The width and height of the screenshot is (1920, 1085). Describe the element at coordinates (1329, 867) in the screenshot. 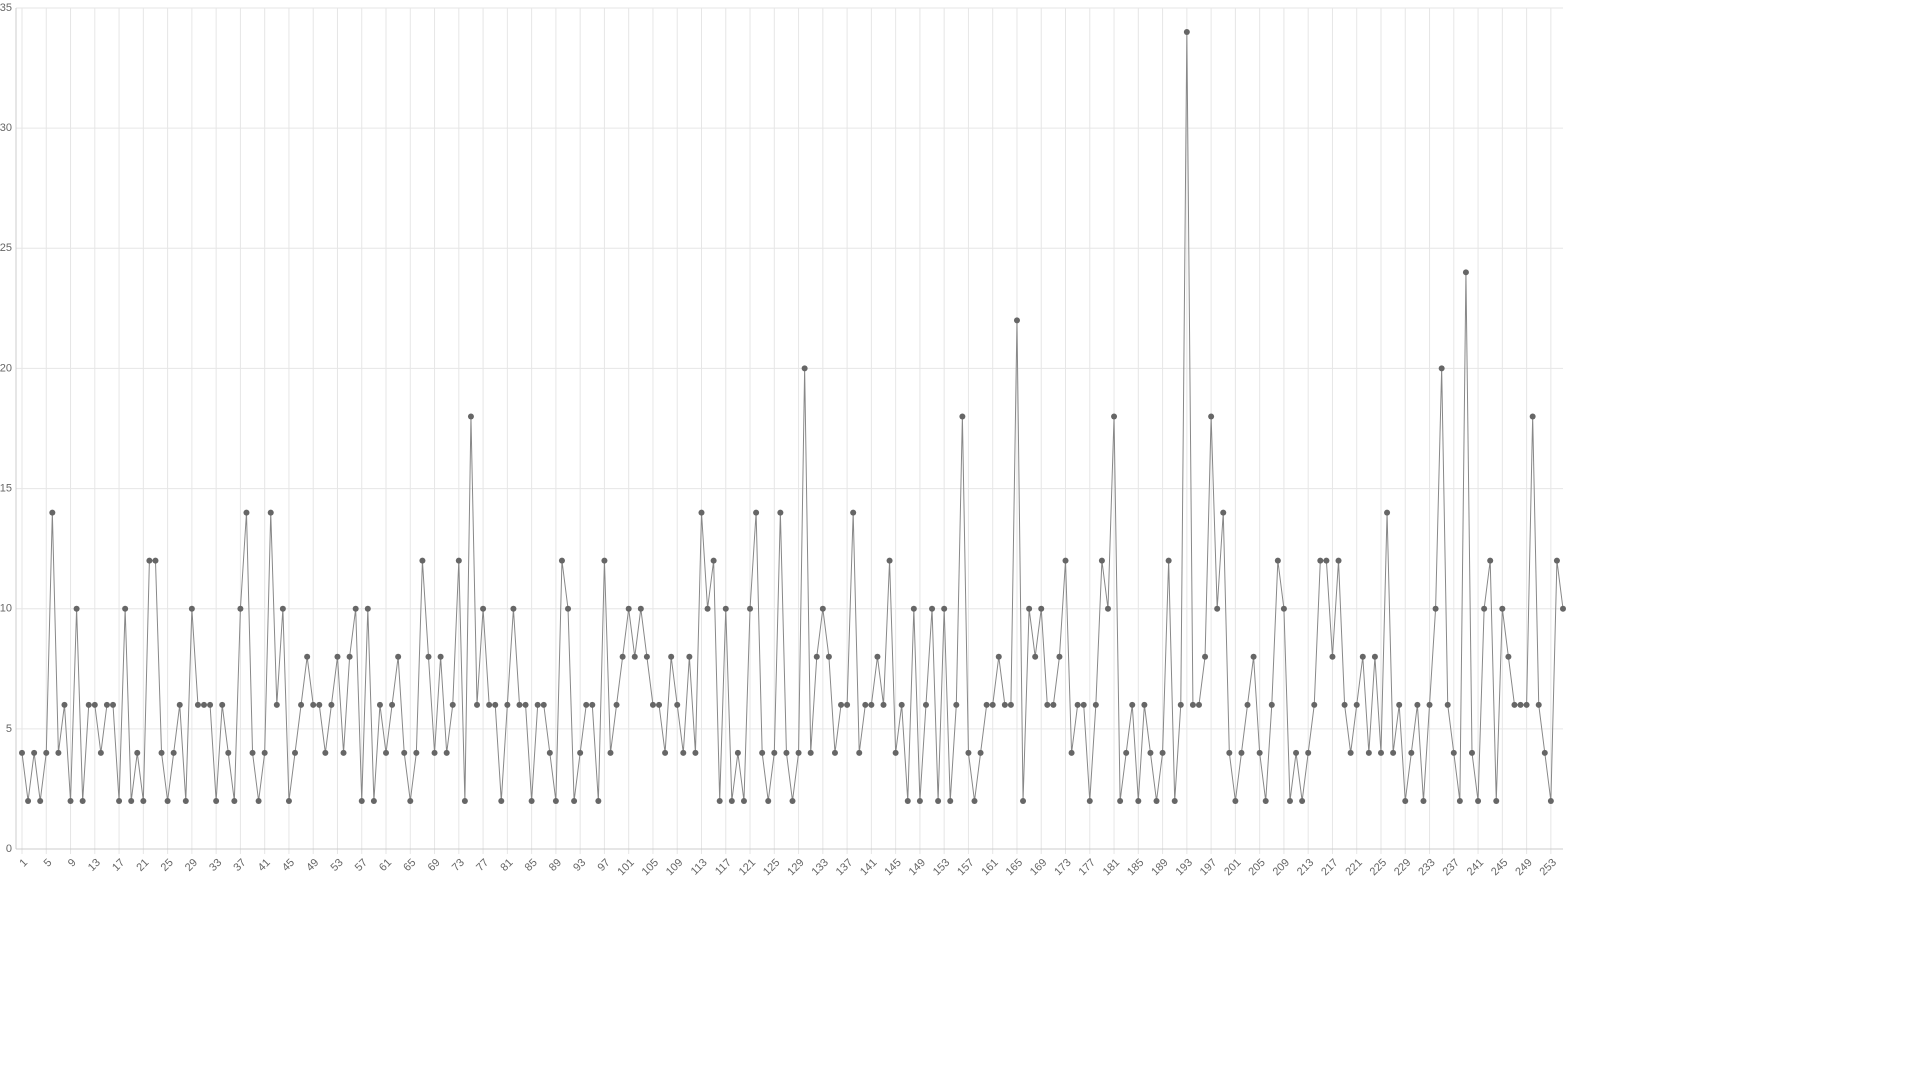

I see `x-tick-label: 217` at that location.